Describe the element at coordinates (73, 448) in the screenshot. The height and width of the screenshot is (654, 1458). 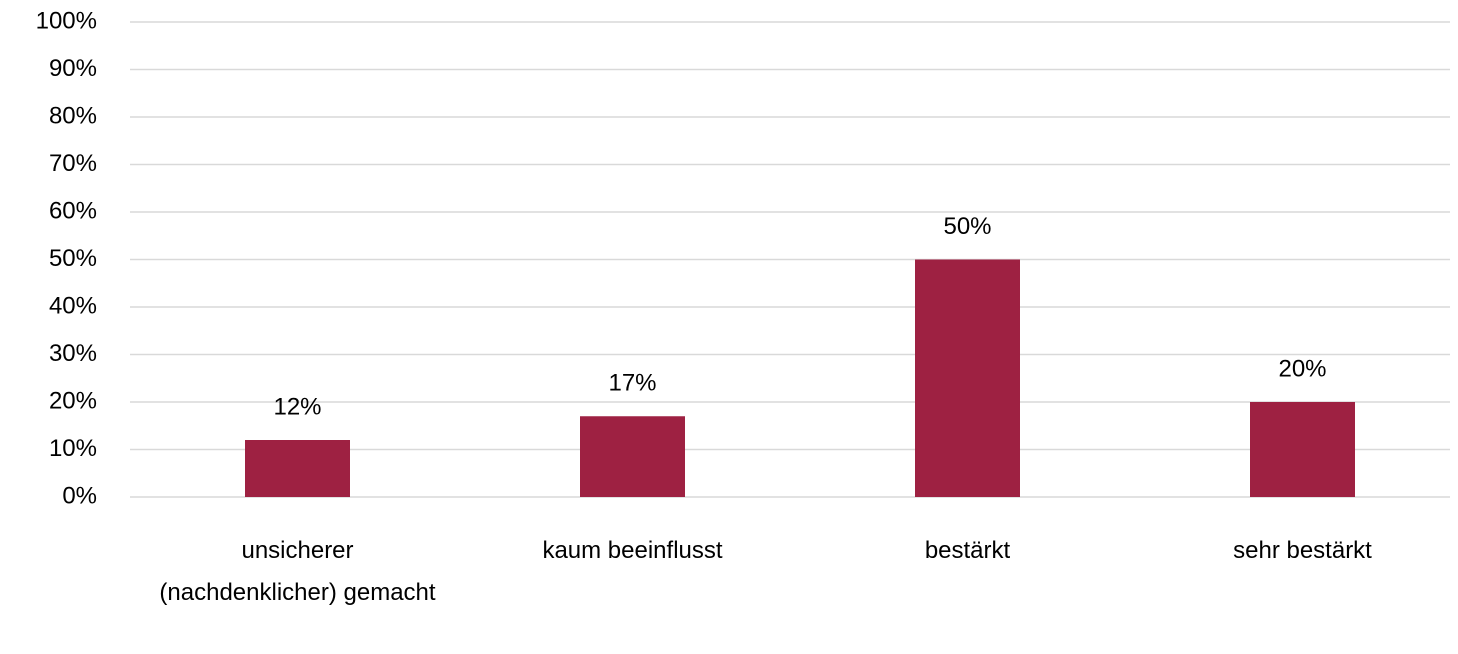
I see `y-tick-label: 10%` at that location.